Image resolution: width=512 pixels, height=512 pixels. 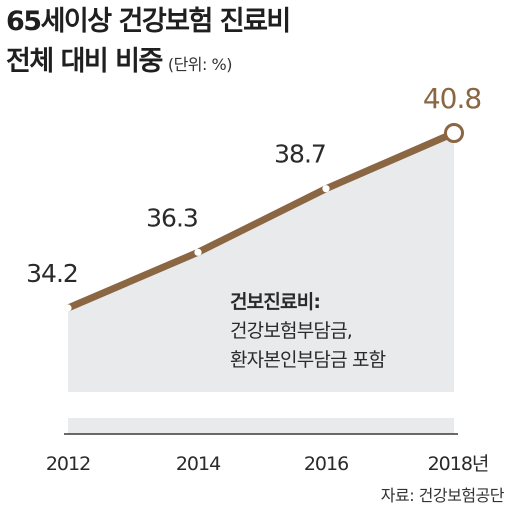 What do you see at coordinates (200, 64) in the screenshot?
I see `unit-label: (단위: %)` at bounding box center [200, 64].